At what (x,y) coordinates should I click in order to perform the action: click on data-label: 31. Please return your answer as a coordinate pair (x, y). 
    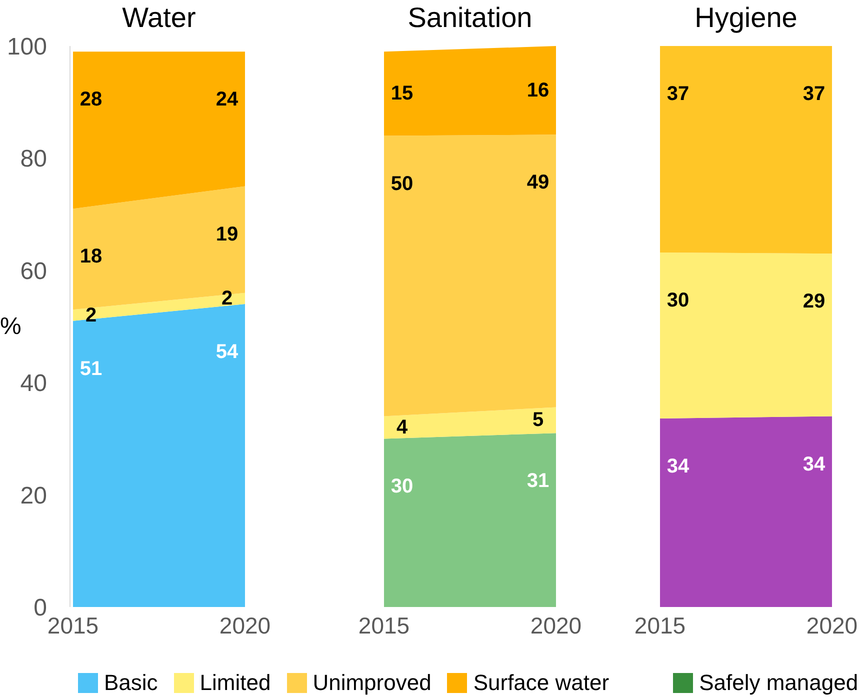
    Looking at the image, I should click on (538, 481).